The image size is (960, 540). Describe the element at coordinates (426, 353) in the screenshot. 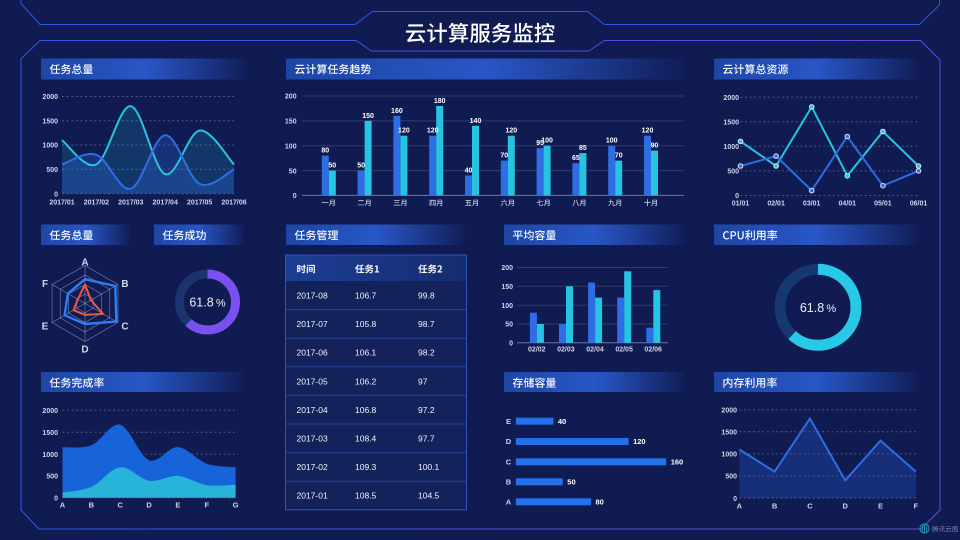

I see `svg-text: 98.2` at that location.